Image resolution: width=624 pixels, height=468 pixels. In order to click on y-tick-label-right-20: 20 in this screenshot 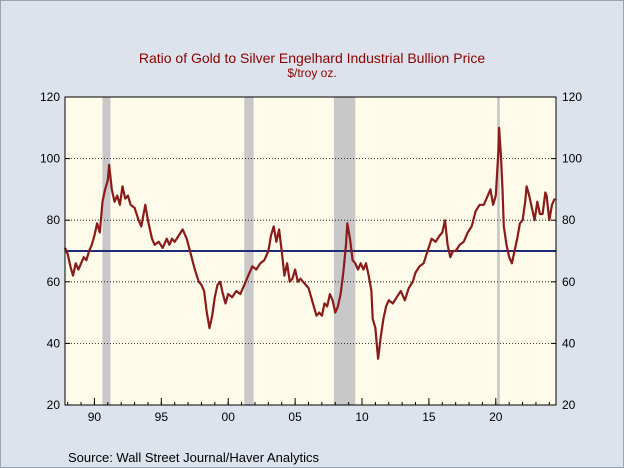, I will do `click(569, 405)`.